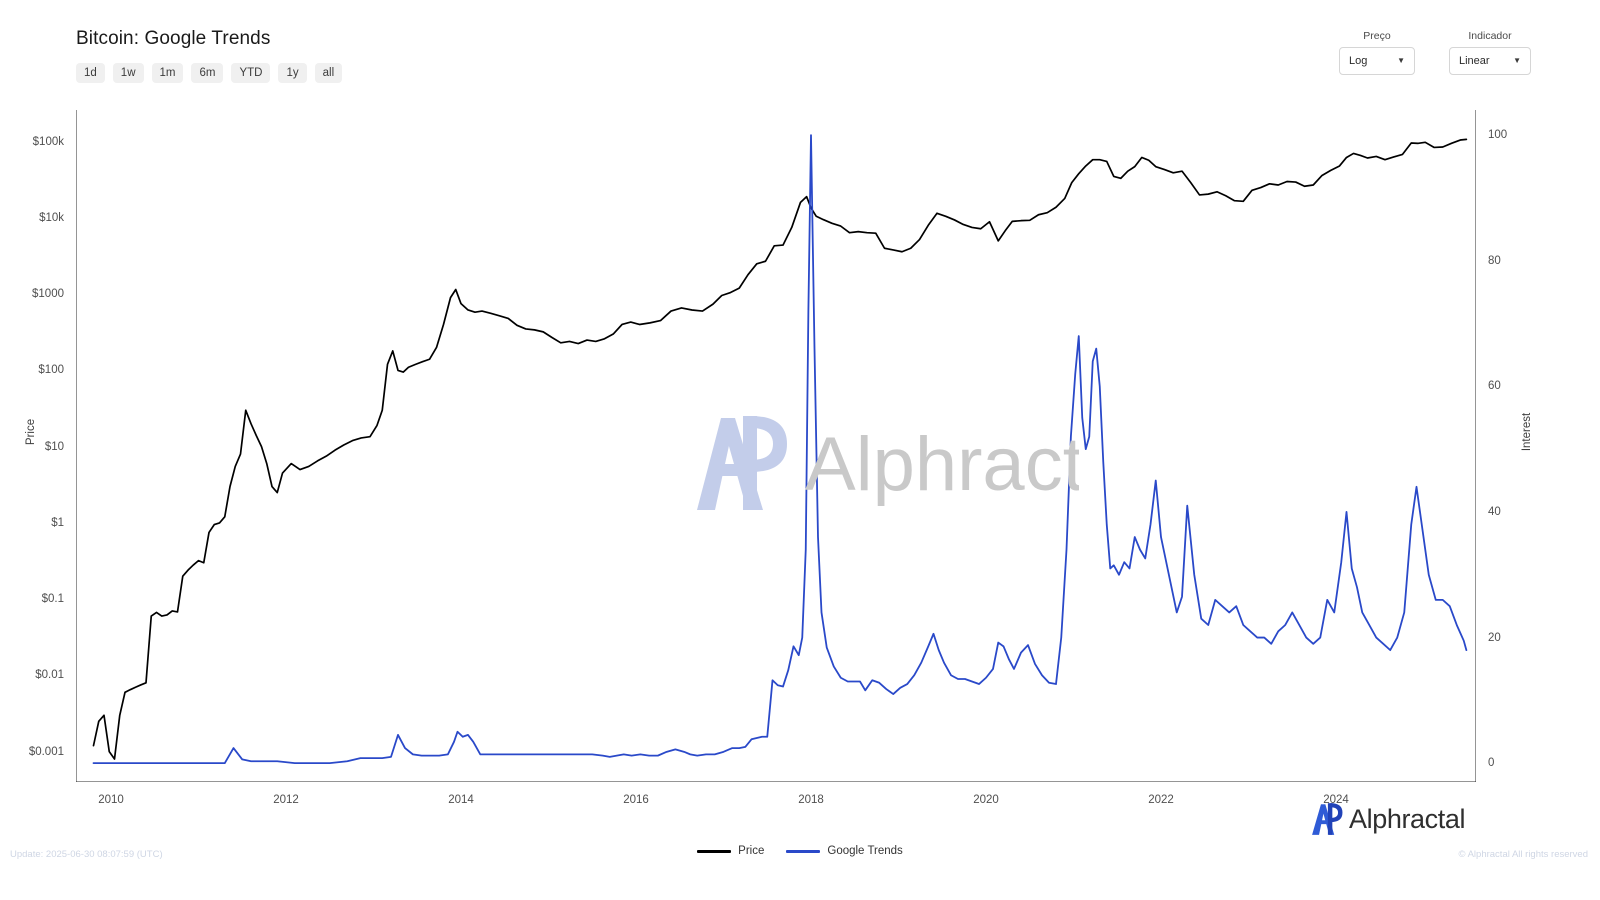 This screenshot has width=1600, height=900. What do you see at coordinates (1407, 818) in the screenshot?
I see `brand-text: Alphractal` at bounding box center [1407, 818].